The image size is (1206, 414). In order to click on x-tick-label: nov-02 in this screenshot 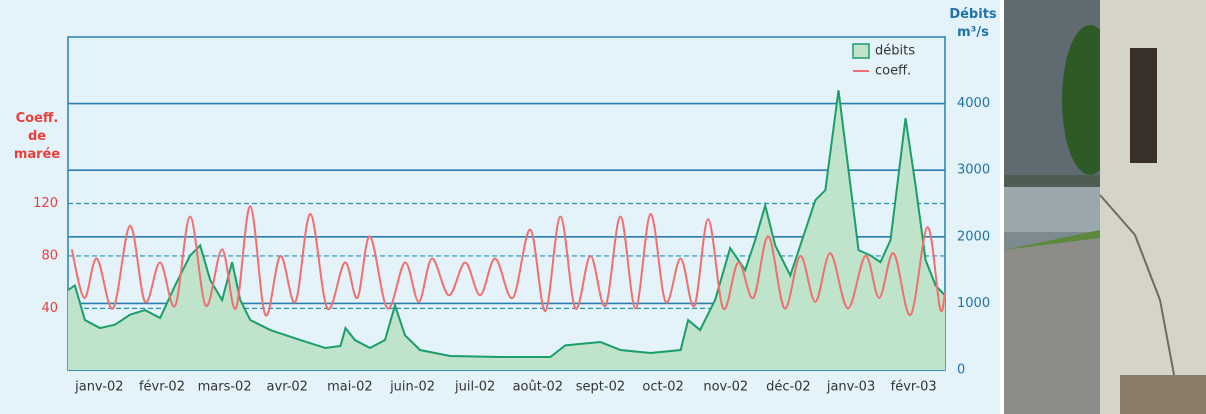, I will do `click(725, 387)`.